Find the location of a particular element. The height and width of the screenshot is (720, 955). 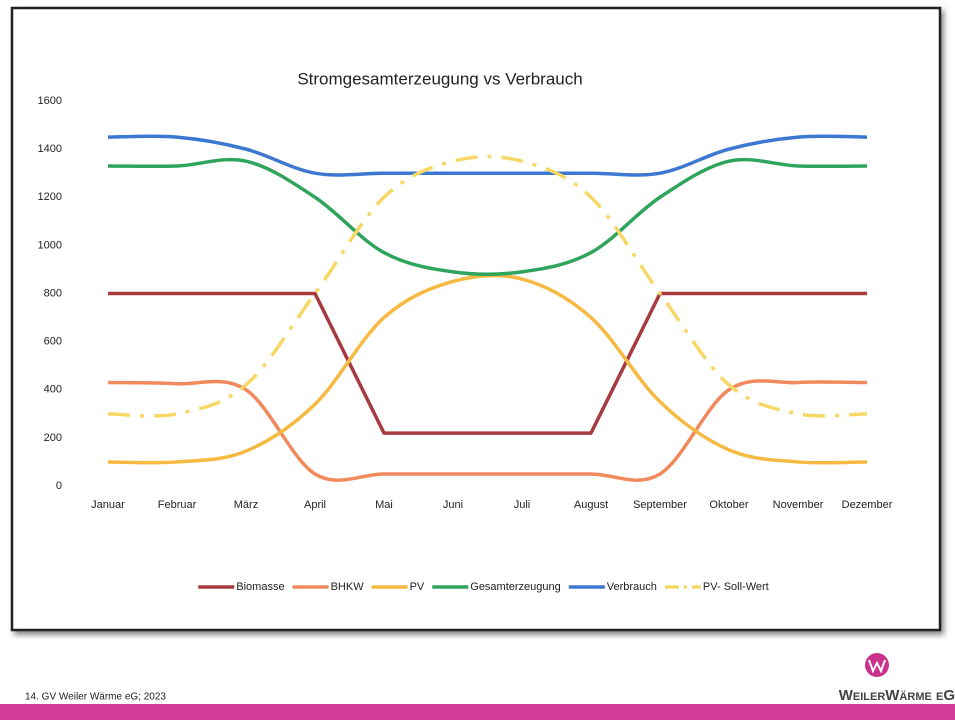

x-tick-label: Juli is located at coordinates (522, 505).